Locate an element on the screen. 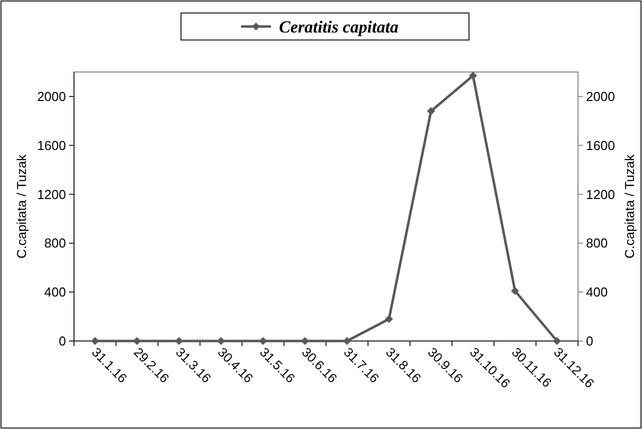  y-axis-title: C.capitata / Tuzak is located at coordinates (21, 206).